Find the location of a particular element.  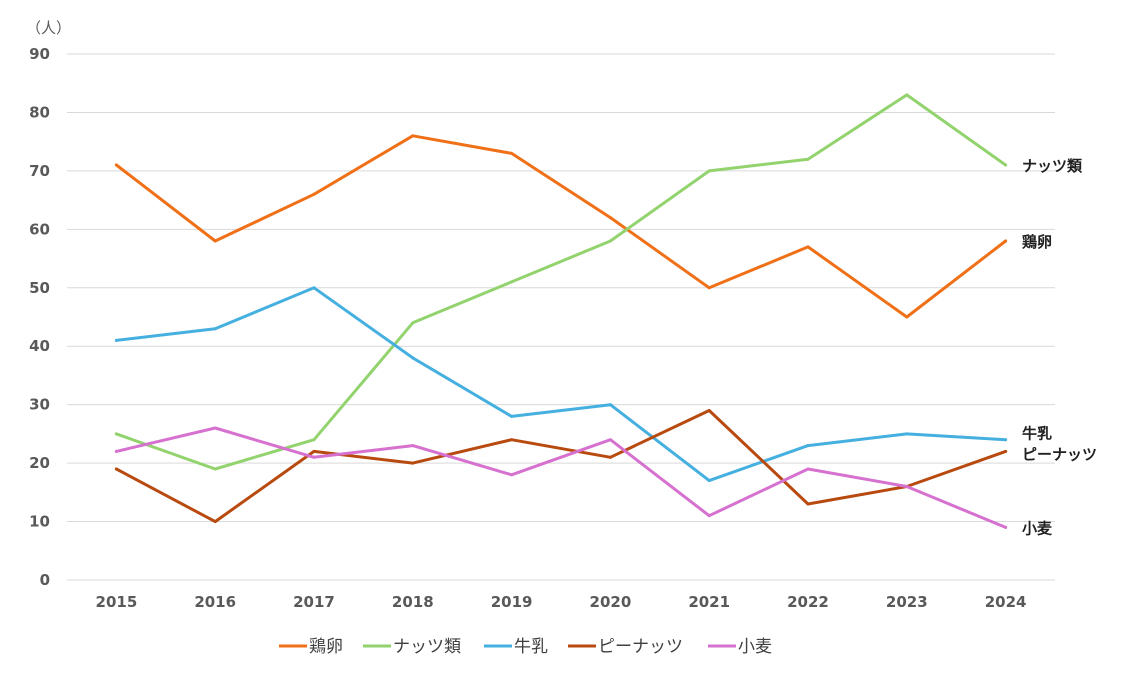

y-tick-label: 30 is located at coordinates (39, 405).